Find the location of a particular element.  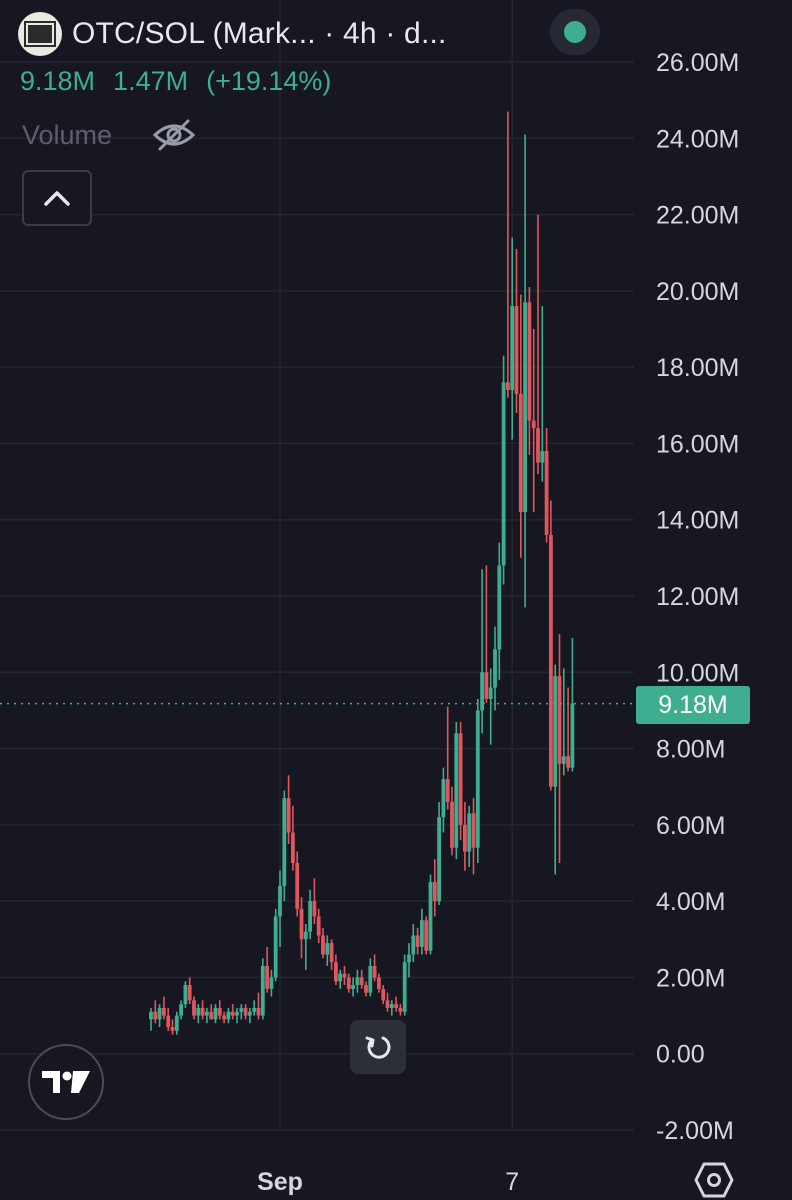

reset-chart-button is located at coordinates (378, 1047).